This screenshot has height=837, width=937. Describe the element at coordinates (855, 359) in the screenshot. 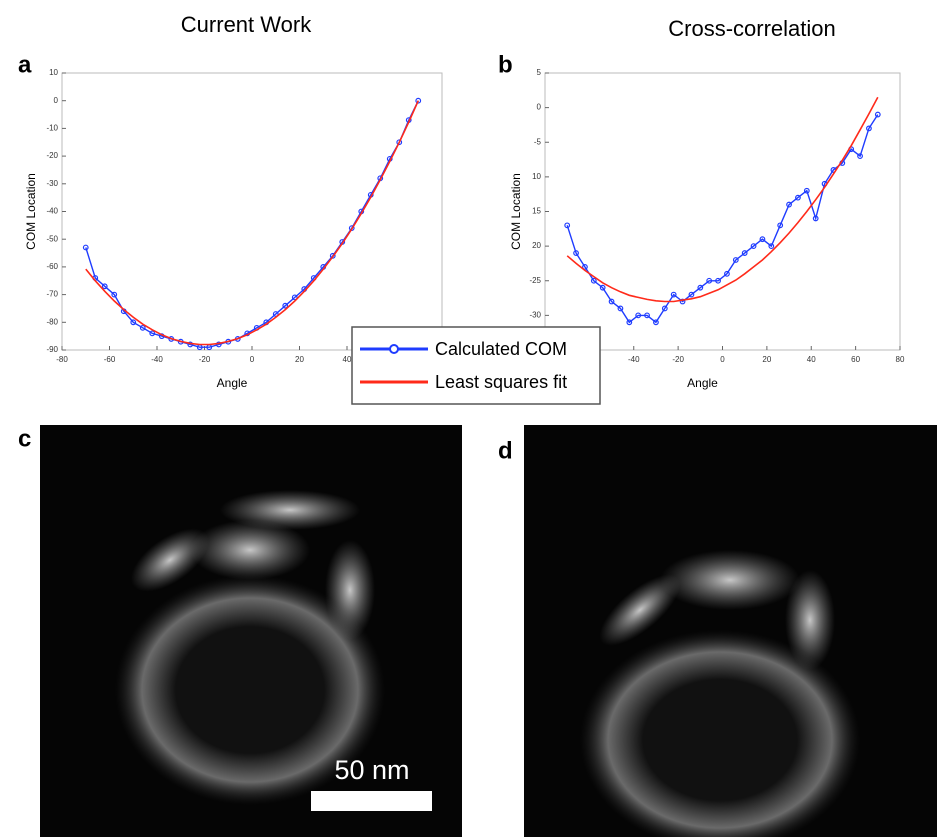

I see `x-tick-label: 60` at that location.